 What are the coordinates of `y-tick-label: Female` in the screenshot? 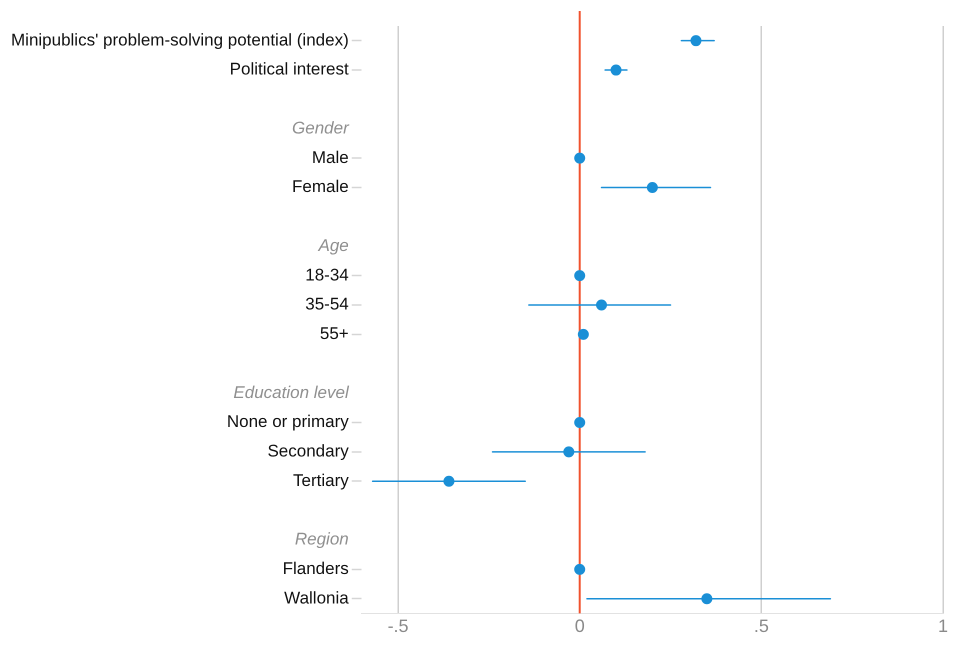 It's located at (320, 186).